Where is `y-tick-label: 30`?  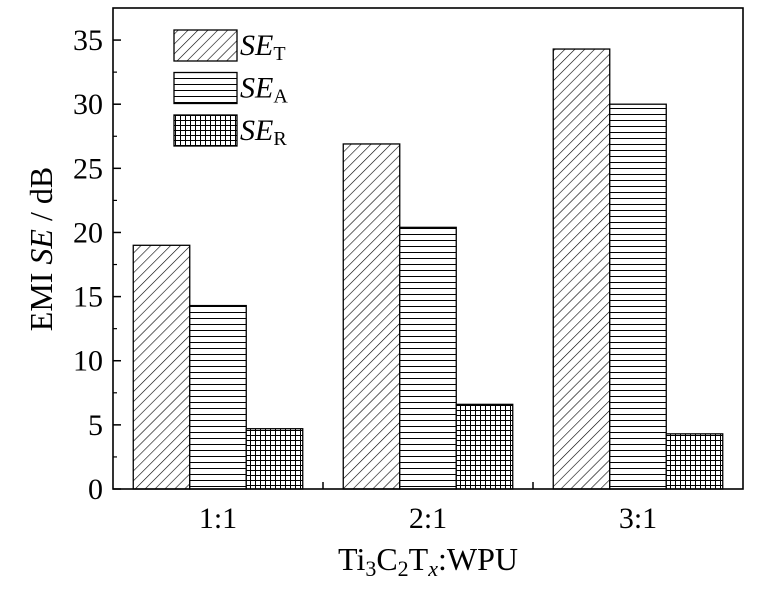
y-tick-label: 30 is located at coordinates (88, 104).